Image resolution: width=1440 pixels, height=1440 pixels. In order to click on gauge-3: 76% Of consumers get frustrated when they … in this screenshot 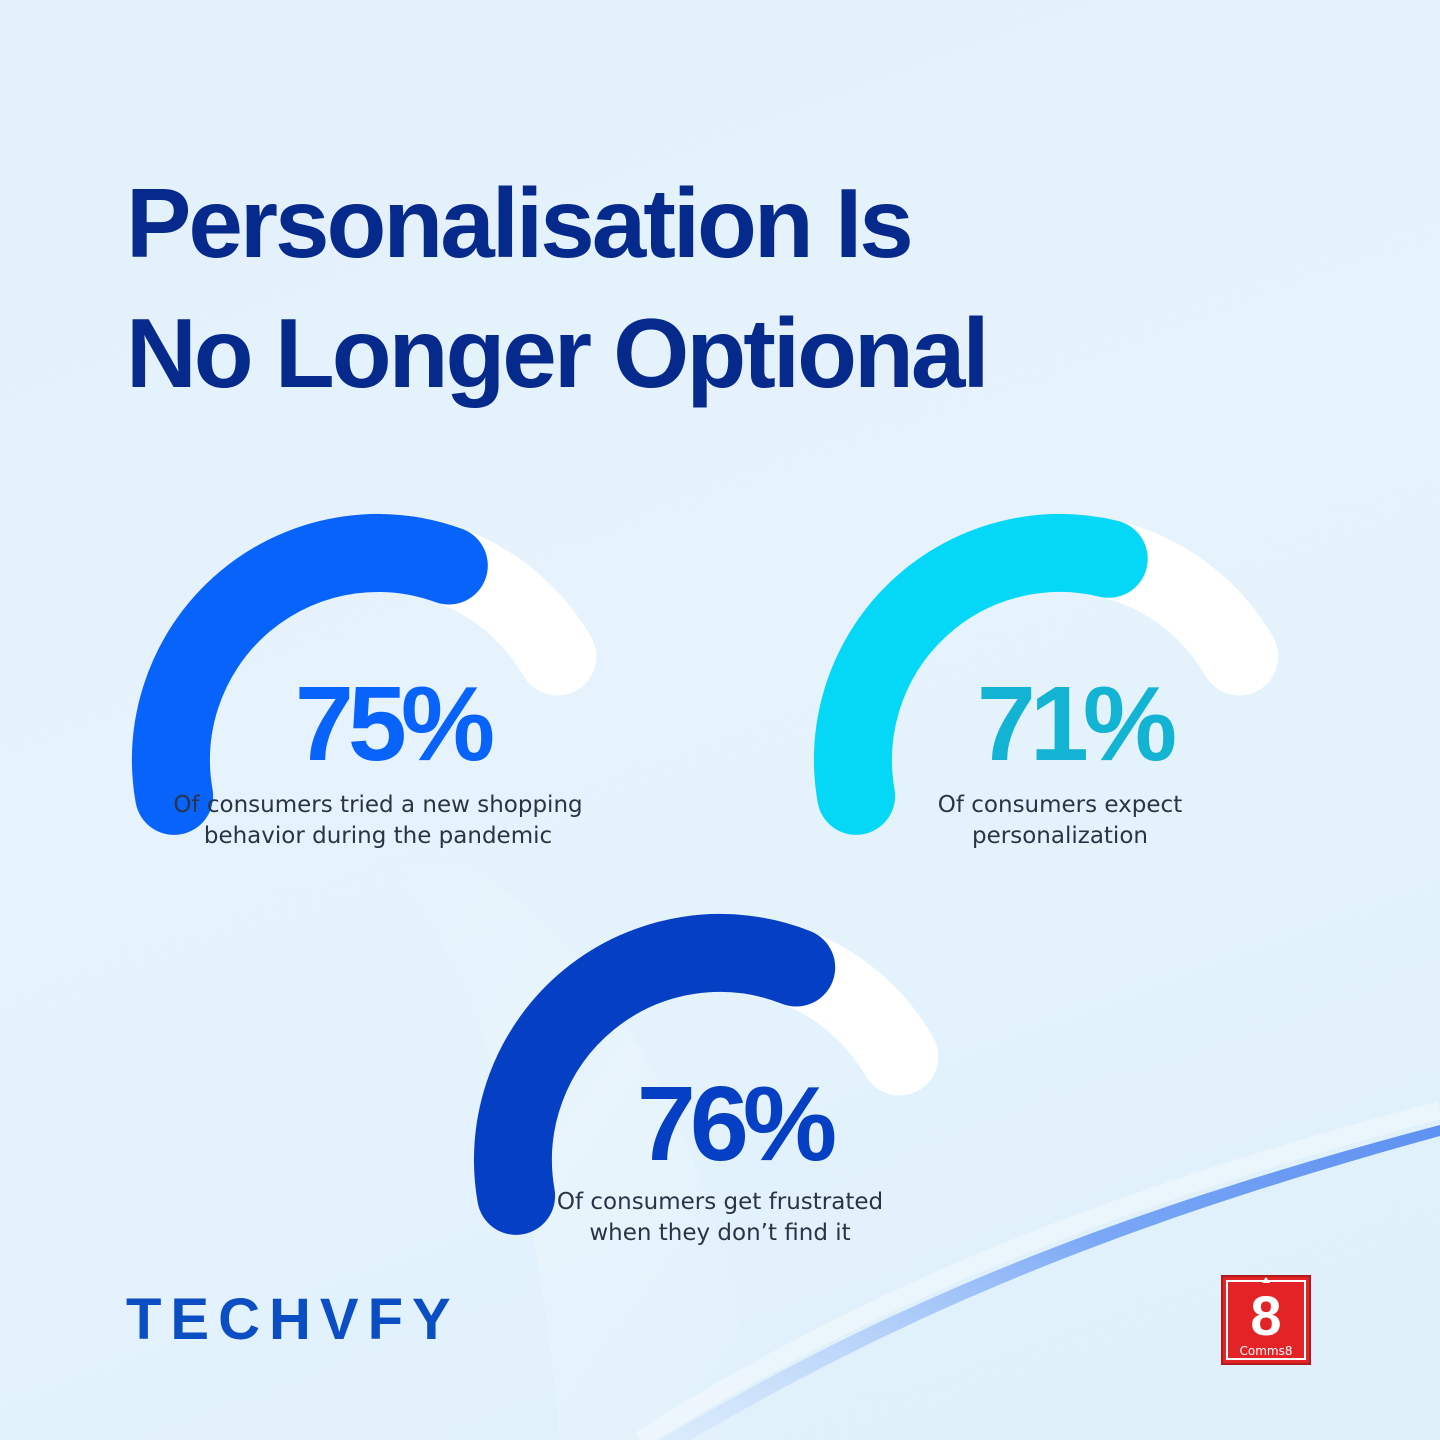, I will do `click(706, 1079)`.